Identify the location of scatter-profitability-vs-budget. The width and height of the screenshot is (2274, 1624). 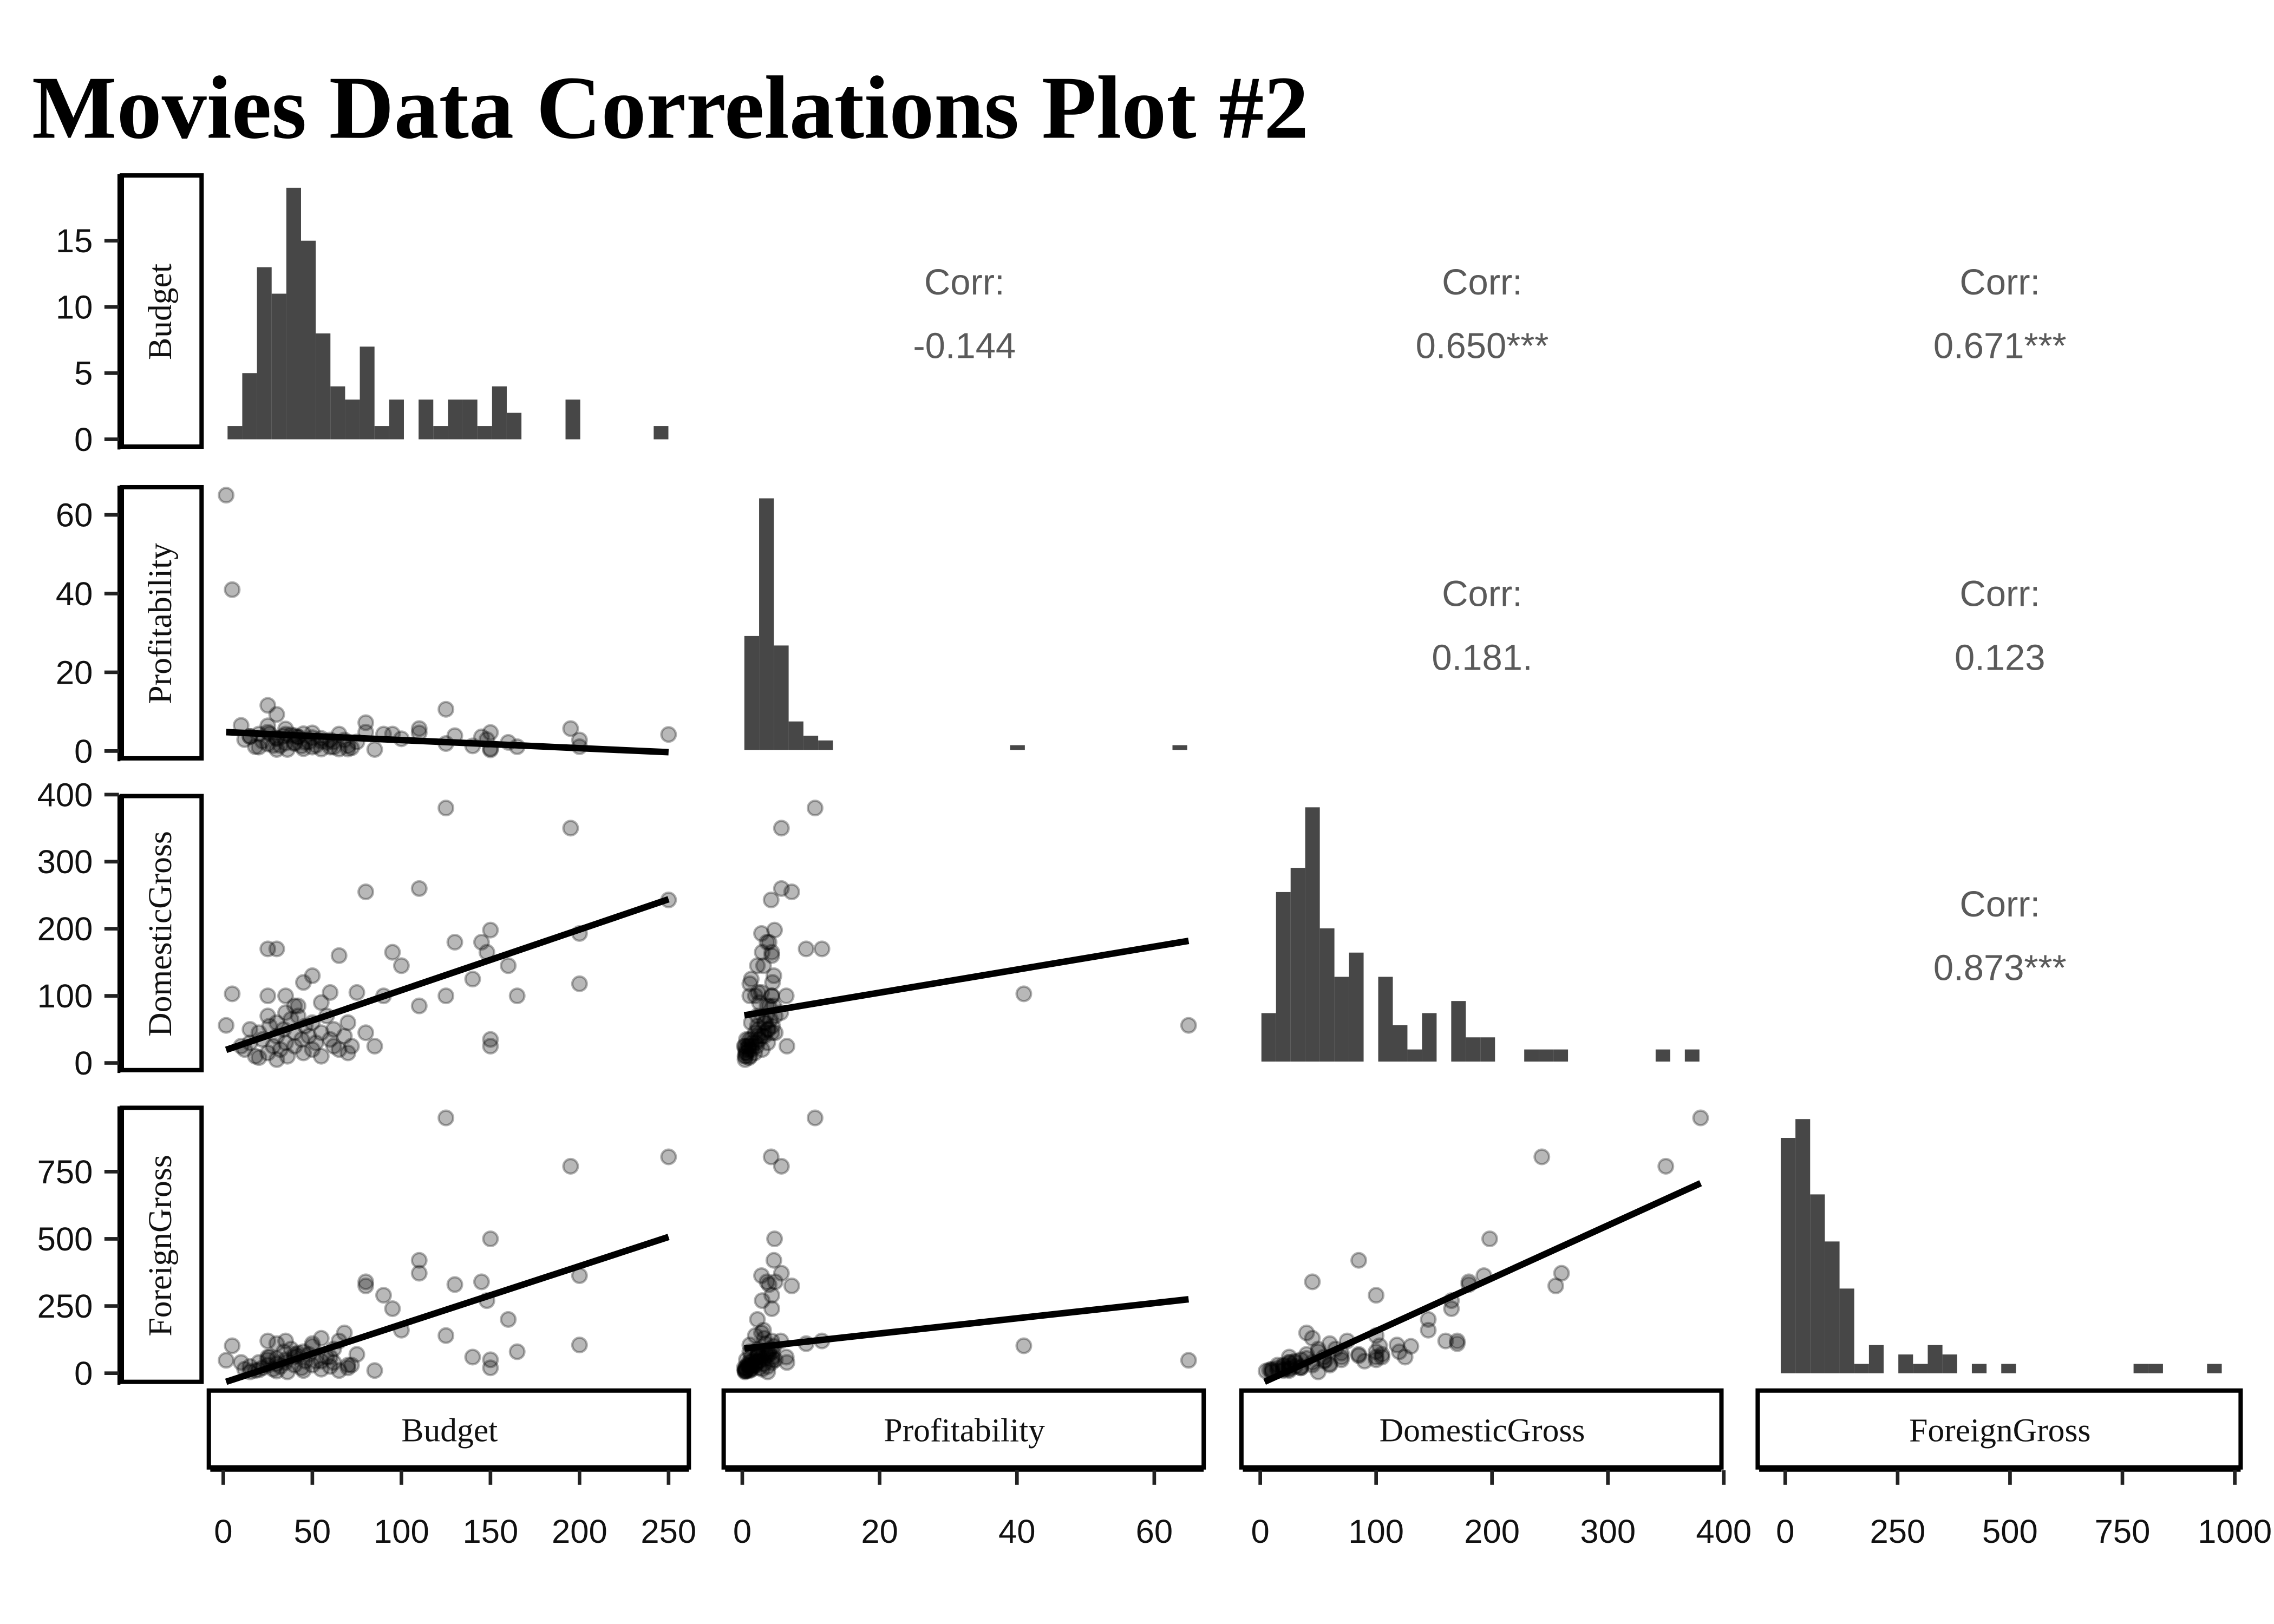
(448, 622).